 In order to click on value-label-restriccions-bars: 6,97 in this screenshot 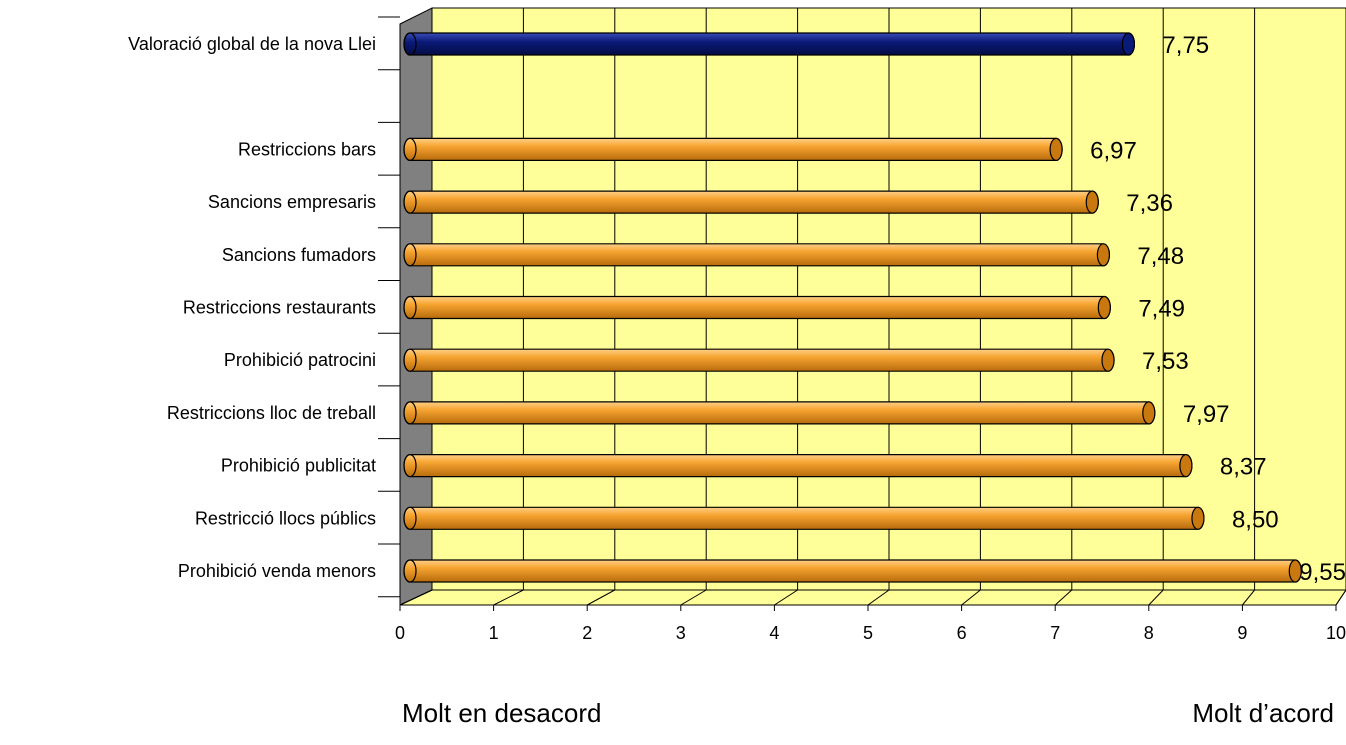, I will do `click(1113, 150)`.